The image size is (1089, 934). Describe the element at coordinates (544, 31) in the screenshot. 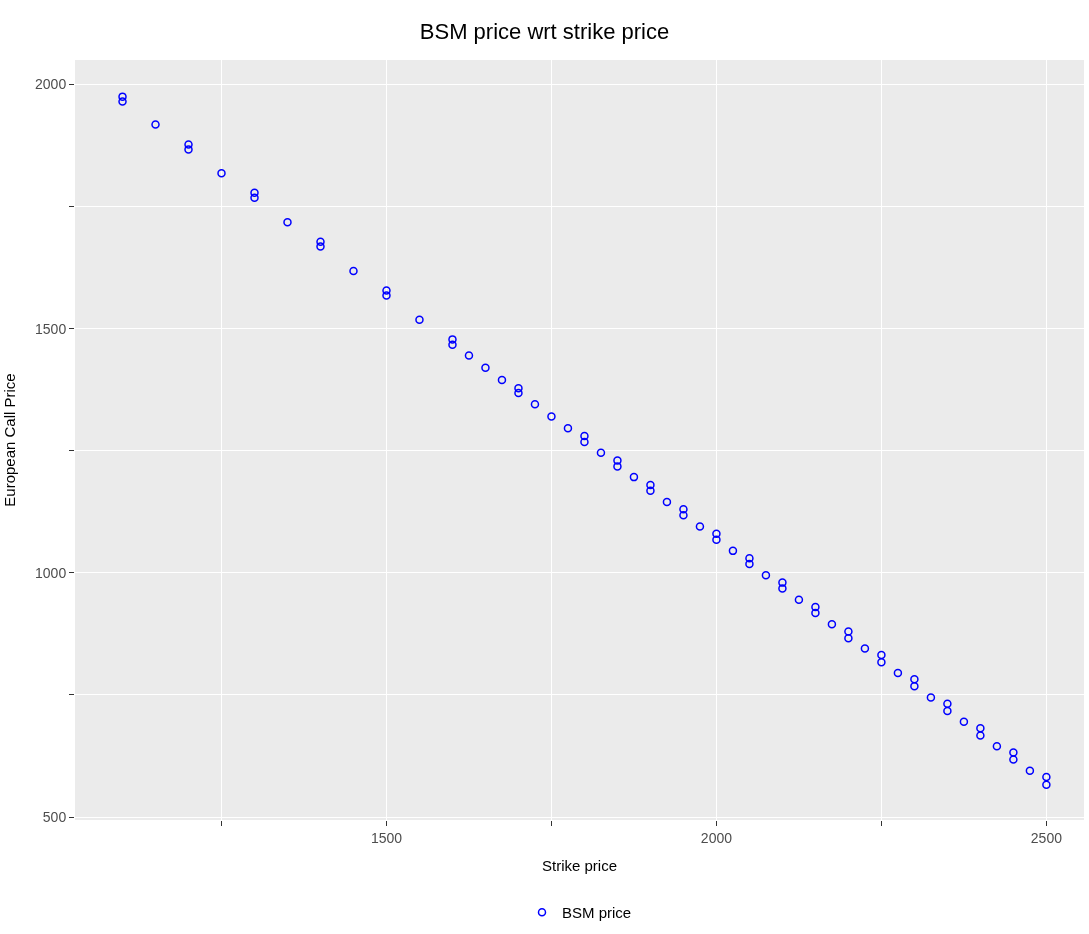

I see `chart-title: BSM price wrt strike price` at that location.